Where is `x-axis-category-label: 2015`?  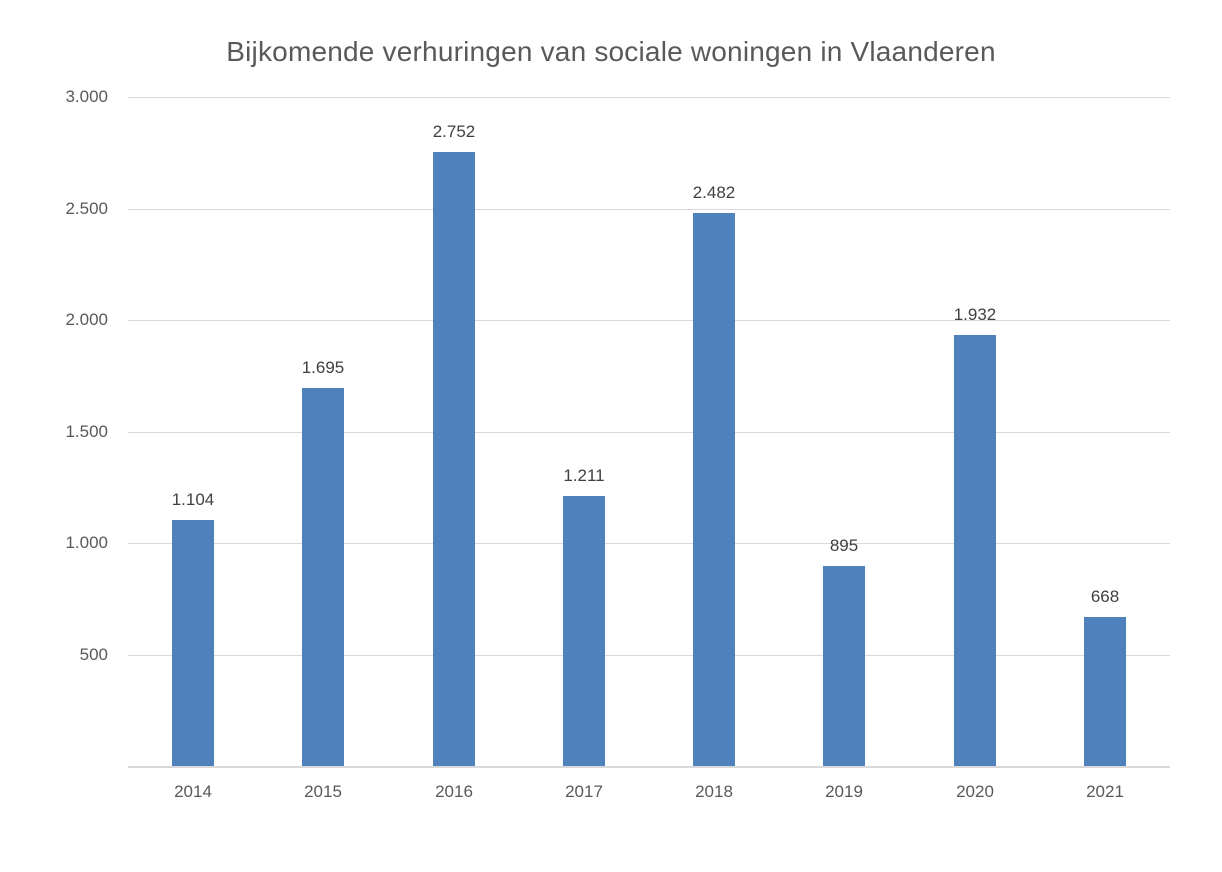 x-axis-category-label: 2015 is located at coordinates (323, 791).